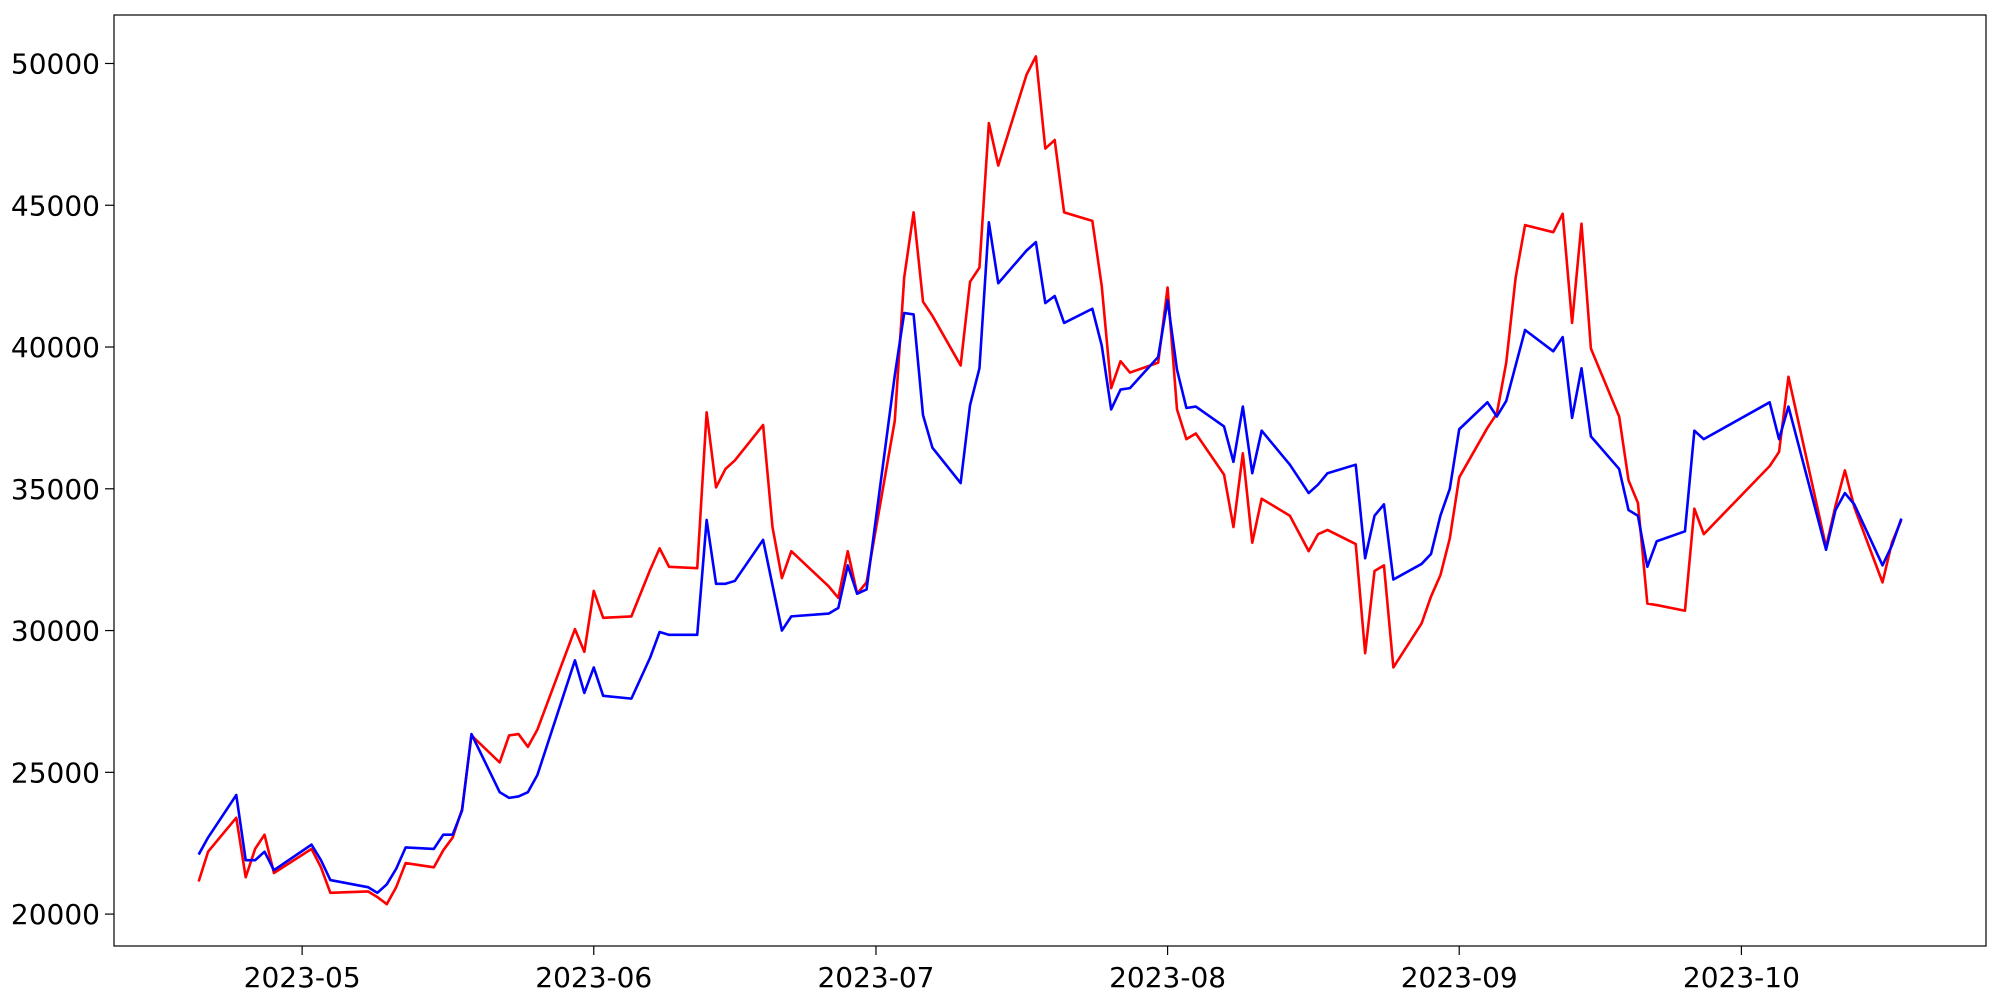 Image resolution: width=2000 pixels, height=1000 pixels. Describe the element at coordinates (55, 631) in the screenshot. I see `y-tick-label: 30000` at that location.